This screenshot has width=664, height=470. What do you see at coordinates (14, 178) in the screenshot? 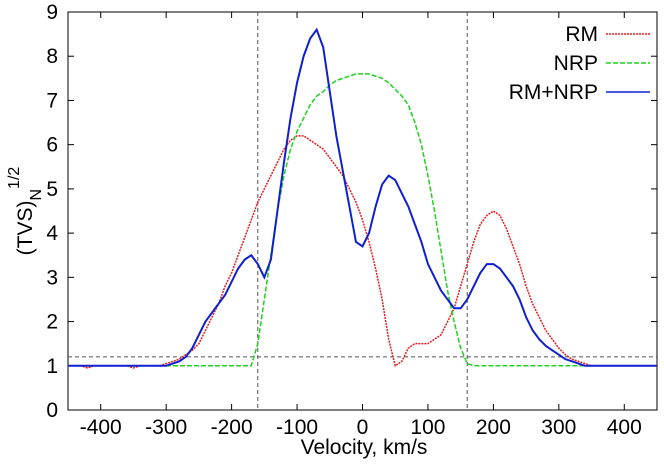
I see `y-label-sup: 1/2` at bounding box center [14, 178].